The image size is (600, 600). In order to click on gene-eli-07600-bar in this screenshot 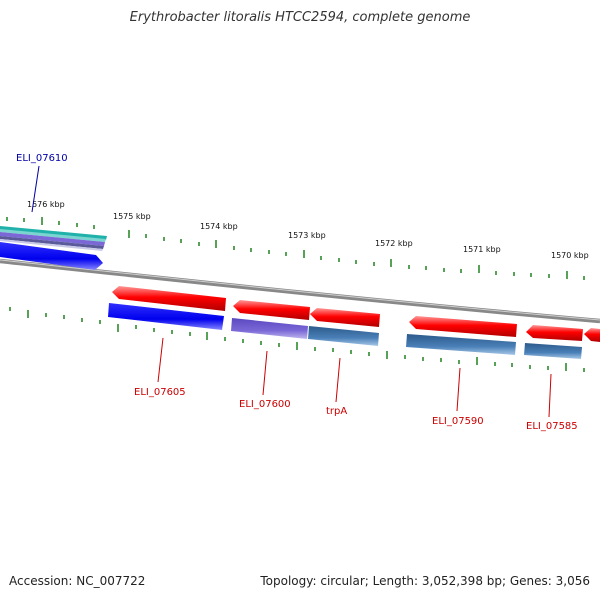, I will do `click(269, 328)`.